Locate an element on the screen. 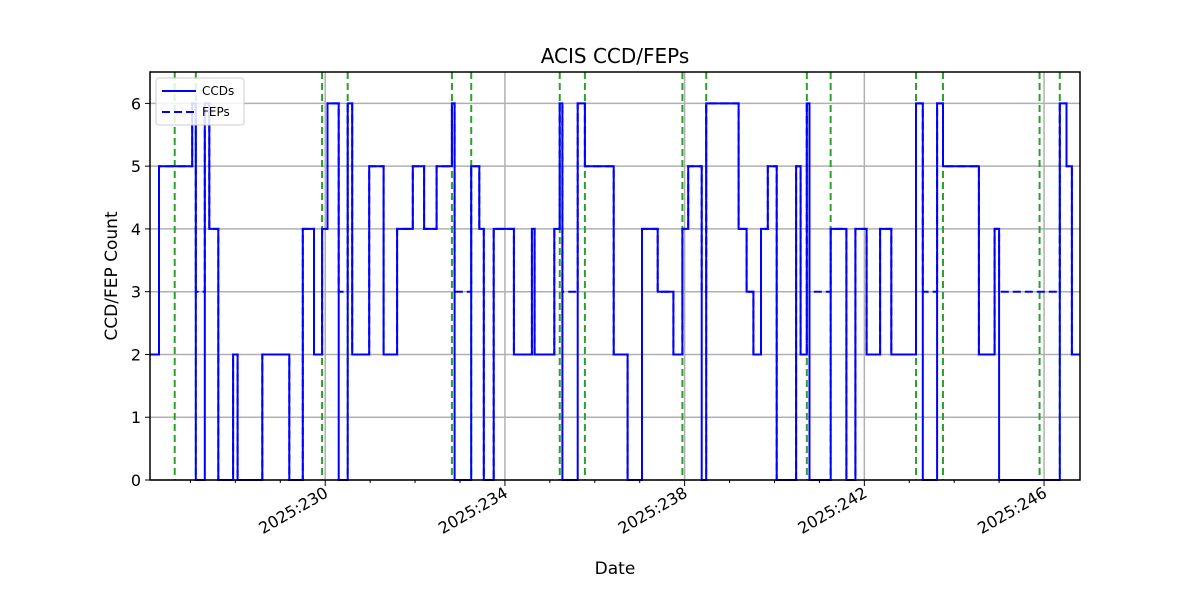  legend-box is located at coordinates (200, 101).